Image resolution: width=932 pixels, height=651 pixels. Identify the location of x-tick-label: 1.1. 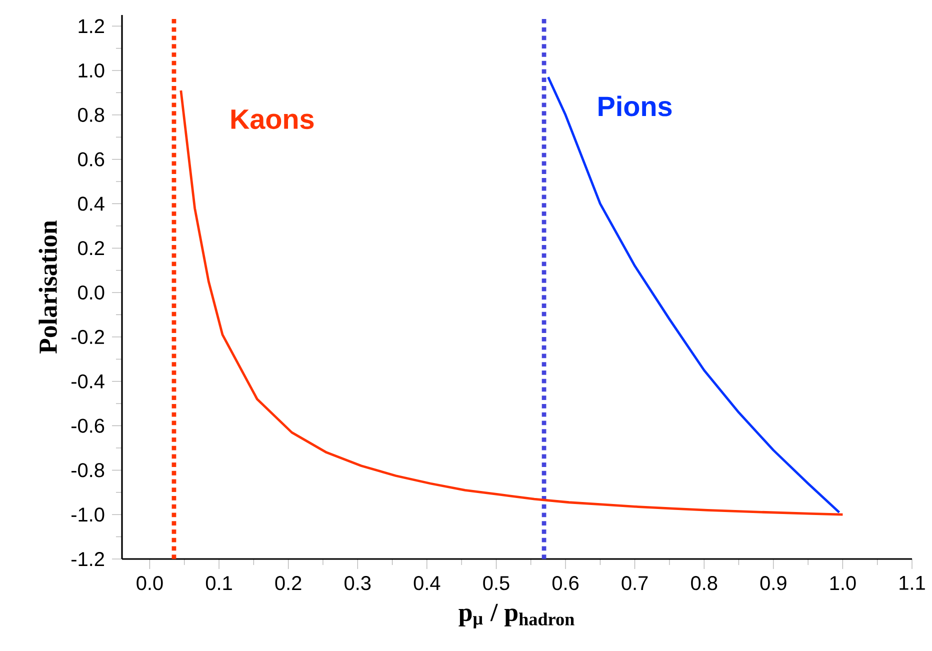
(912, 583).